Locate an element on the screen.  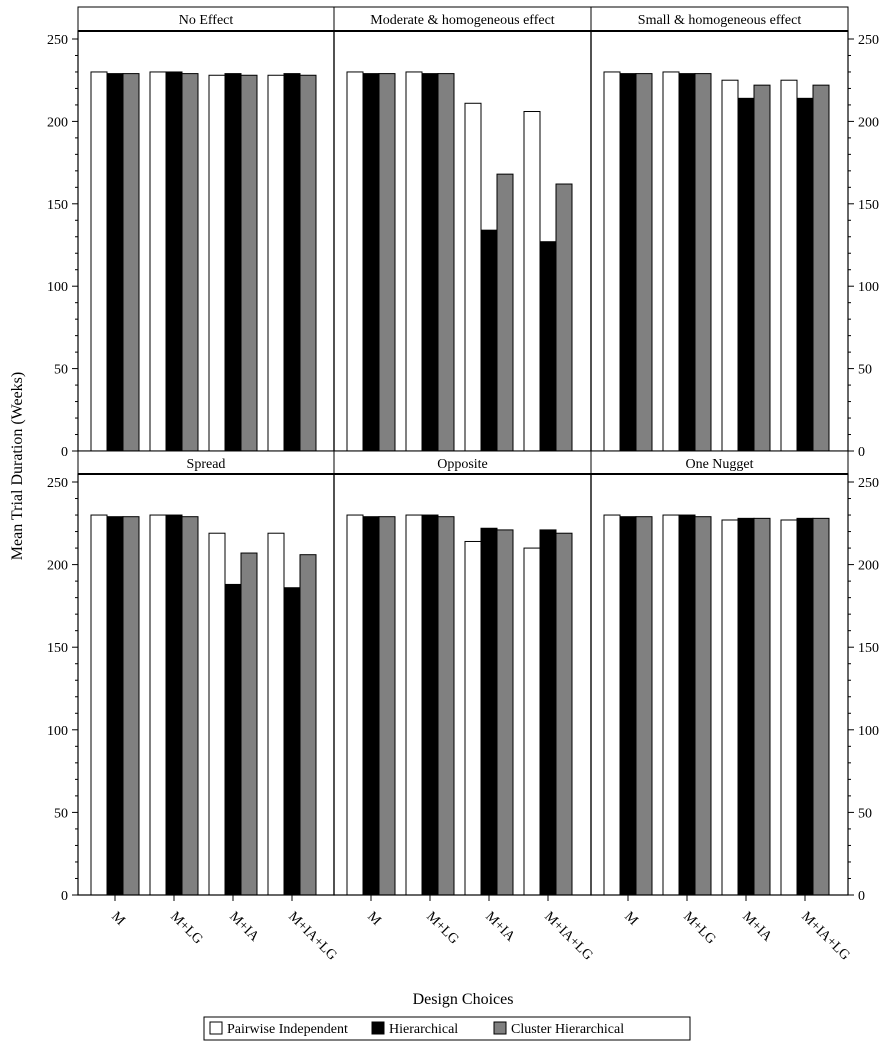
panel-title: Small & homogeneous effect is located at coordinates (720, 20).